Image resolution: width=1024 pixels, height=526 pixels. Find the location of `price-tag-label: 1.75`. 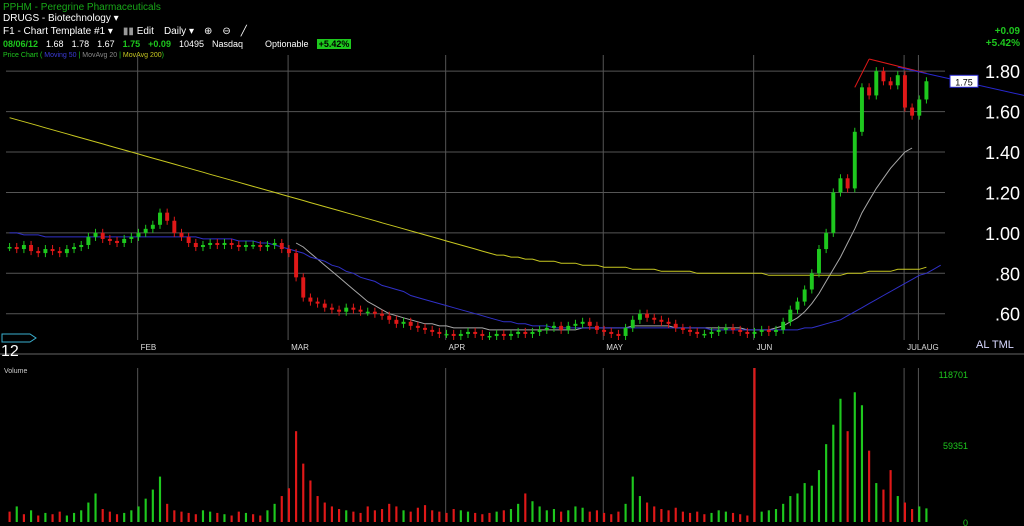

price-tag-label: 1.75 is located at coordinates (964, 82).